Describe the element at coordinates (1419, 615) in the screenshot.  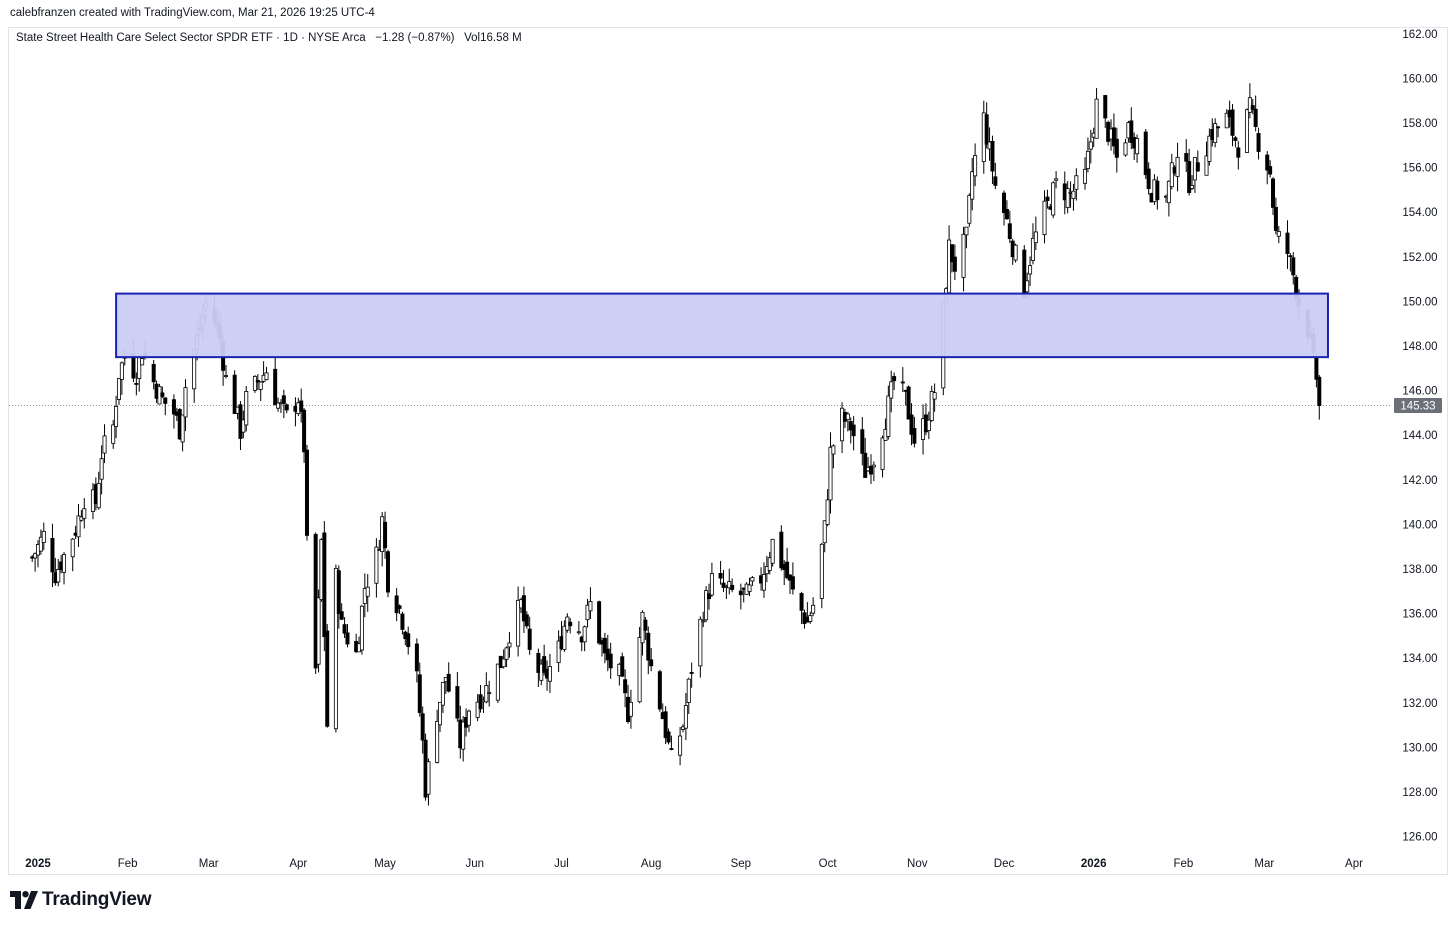
I see `price-tick-label: 136.00` at that location.